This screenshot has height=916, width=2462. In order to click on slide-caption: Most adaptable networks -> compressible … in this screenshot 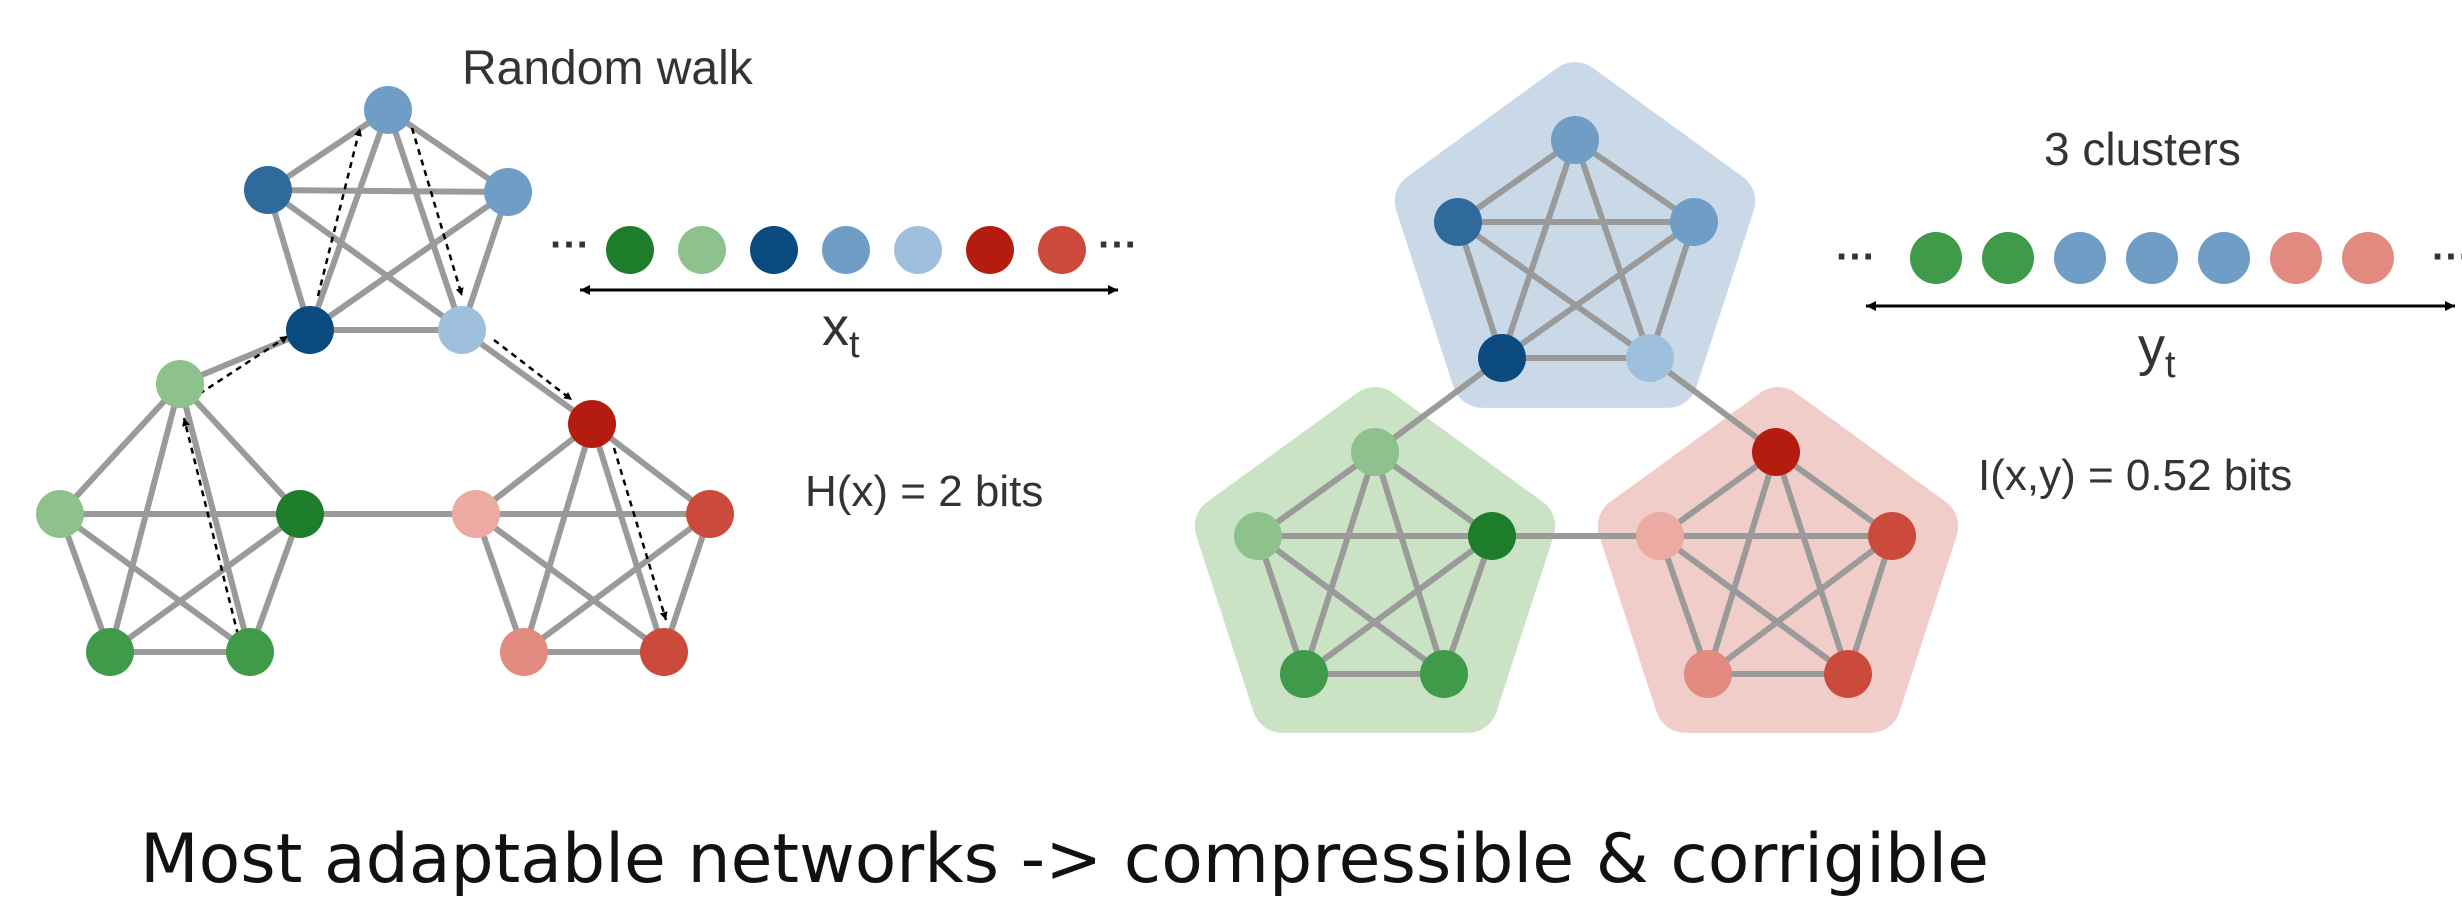, I will do `click(1064, 859)`.